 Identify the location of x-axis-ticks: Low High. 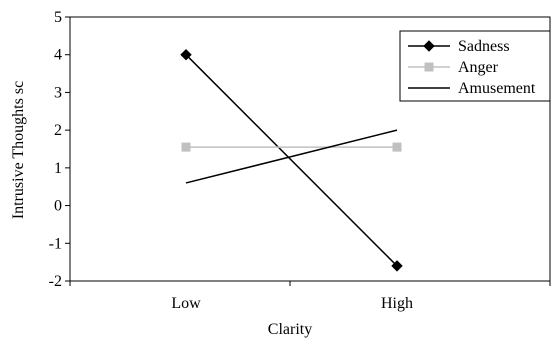
(310, 296).